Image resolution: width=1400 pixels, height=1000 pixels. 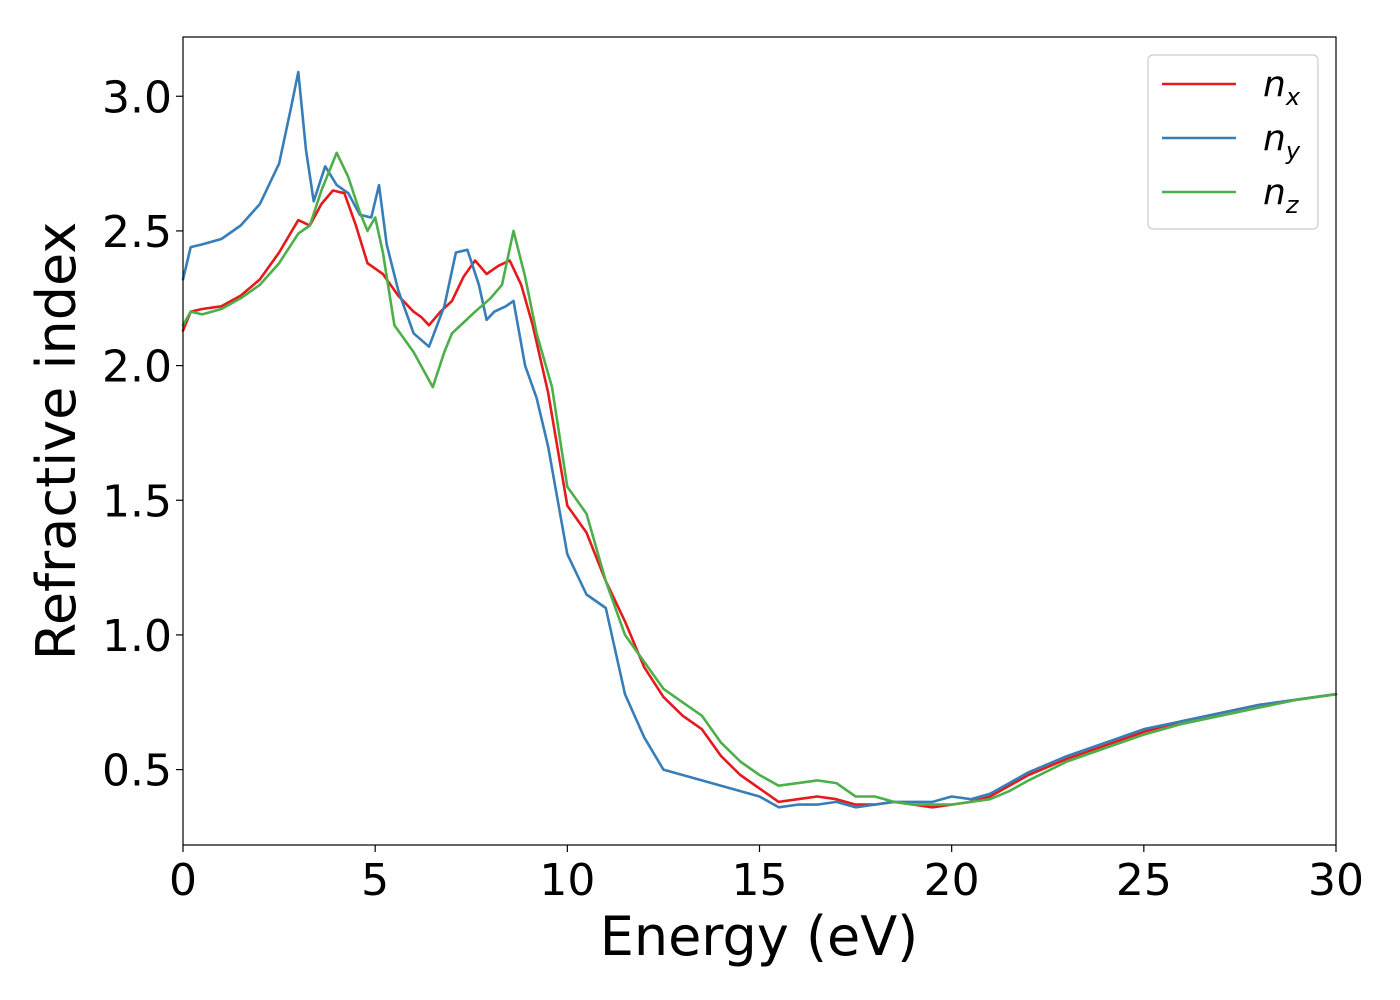 What do you see at coordinates (952, 880) in the screenshot?
I see `x-tick-label: 20` at bounding box center [952, 880].